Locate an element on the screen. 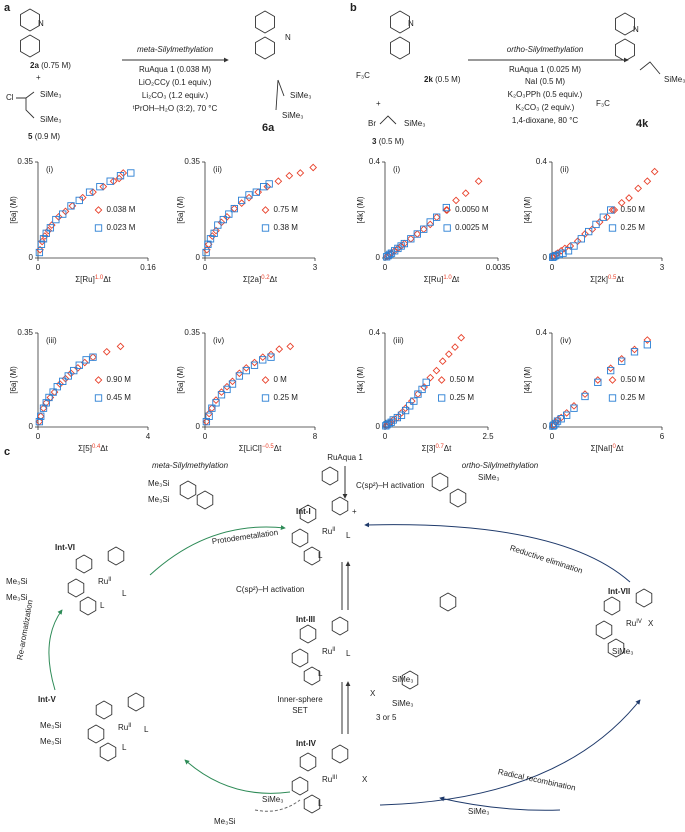 The height and width of the screenshot is (832, 685). x-axis-label-part: Σ[2a] is located at coordinates (252, 279).